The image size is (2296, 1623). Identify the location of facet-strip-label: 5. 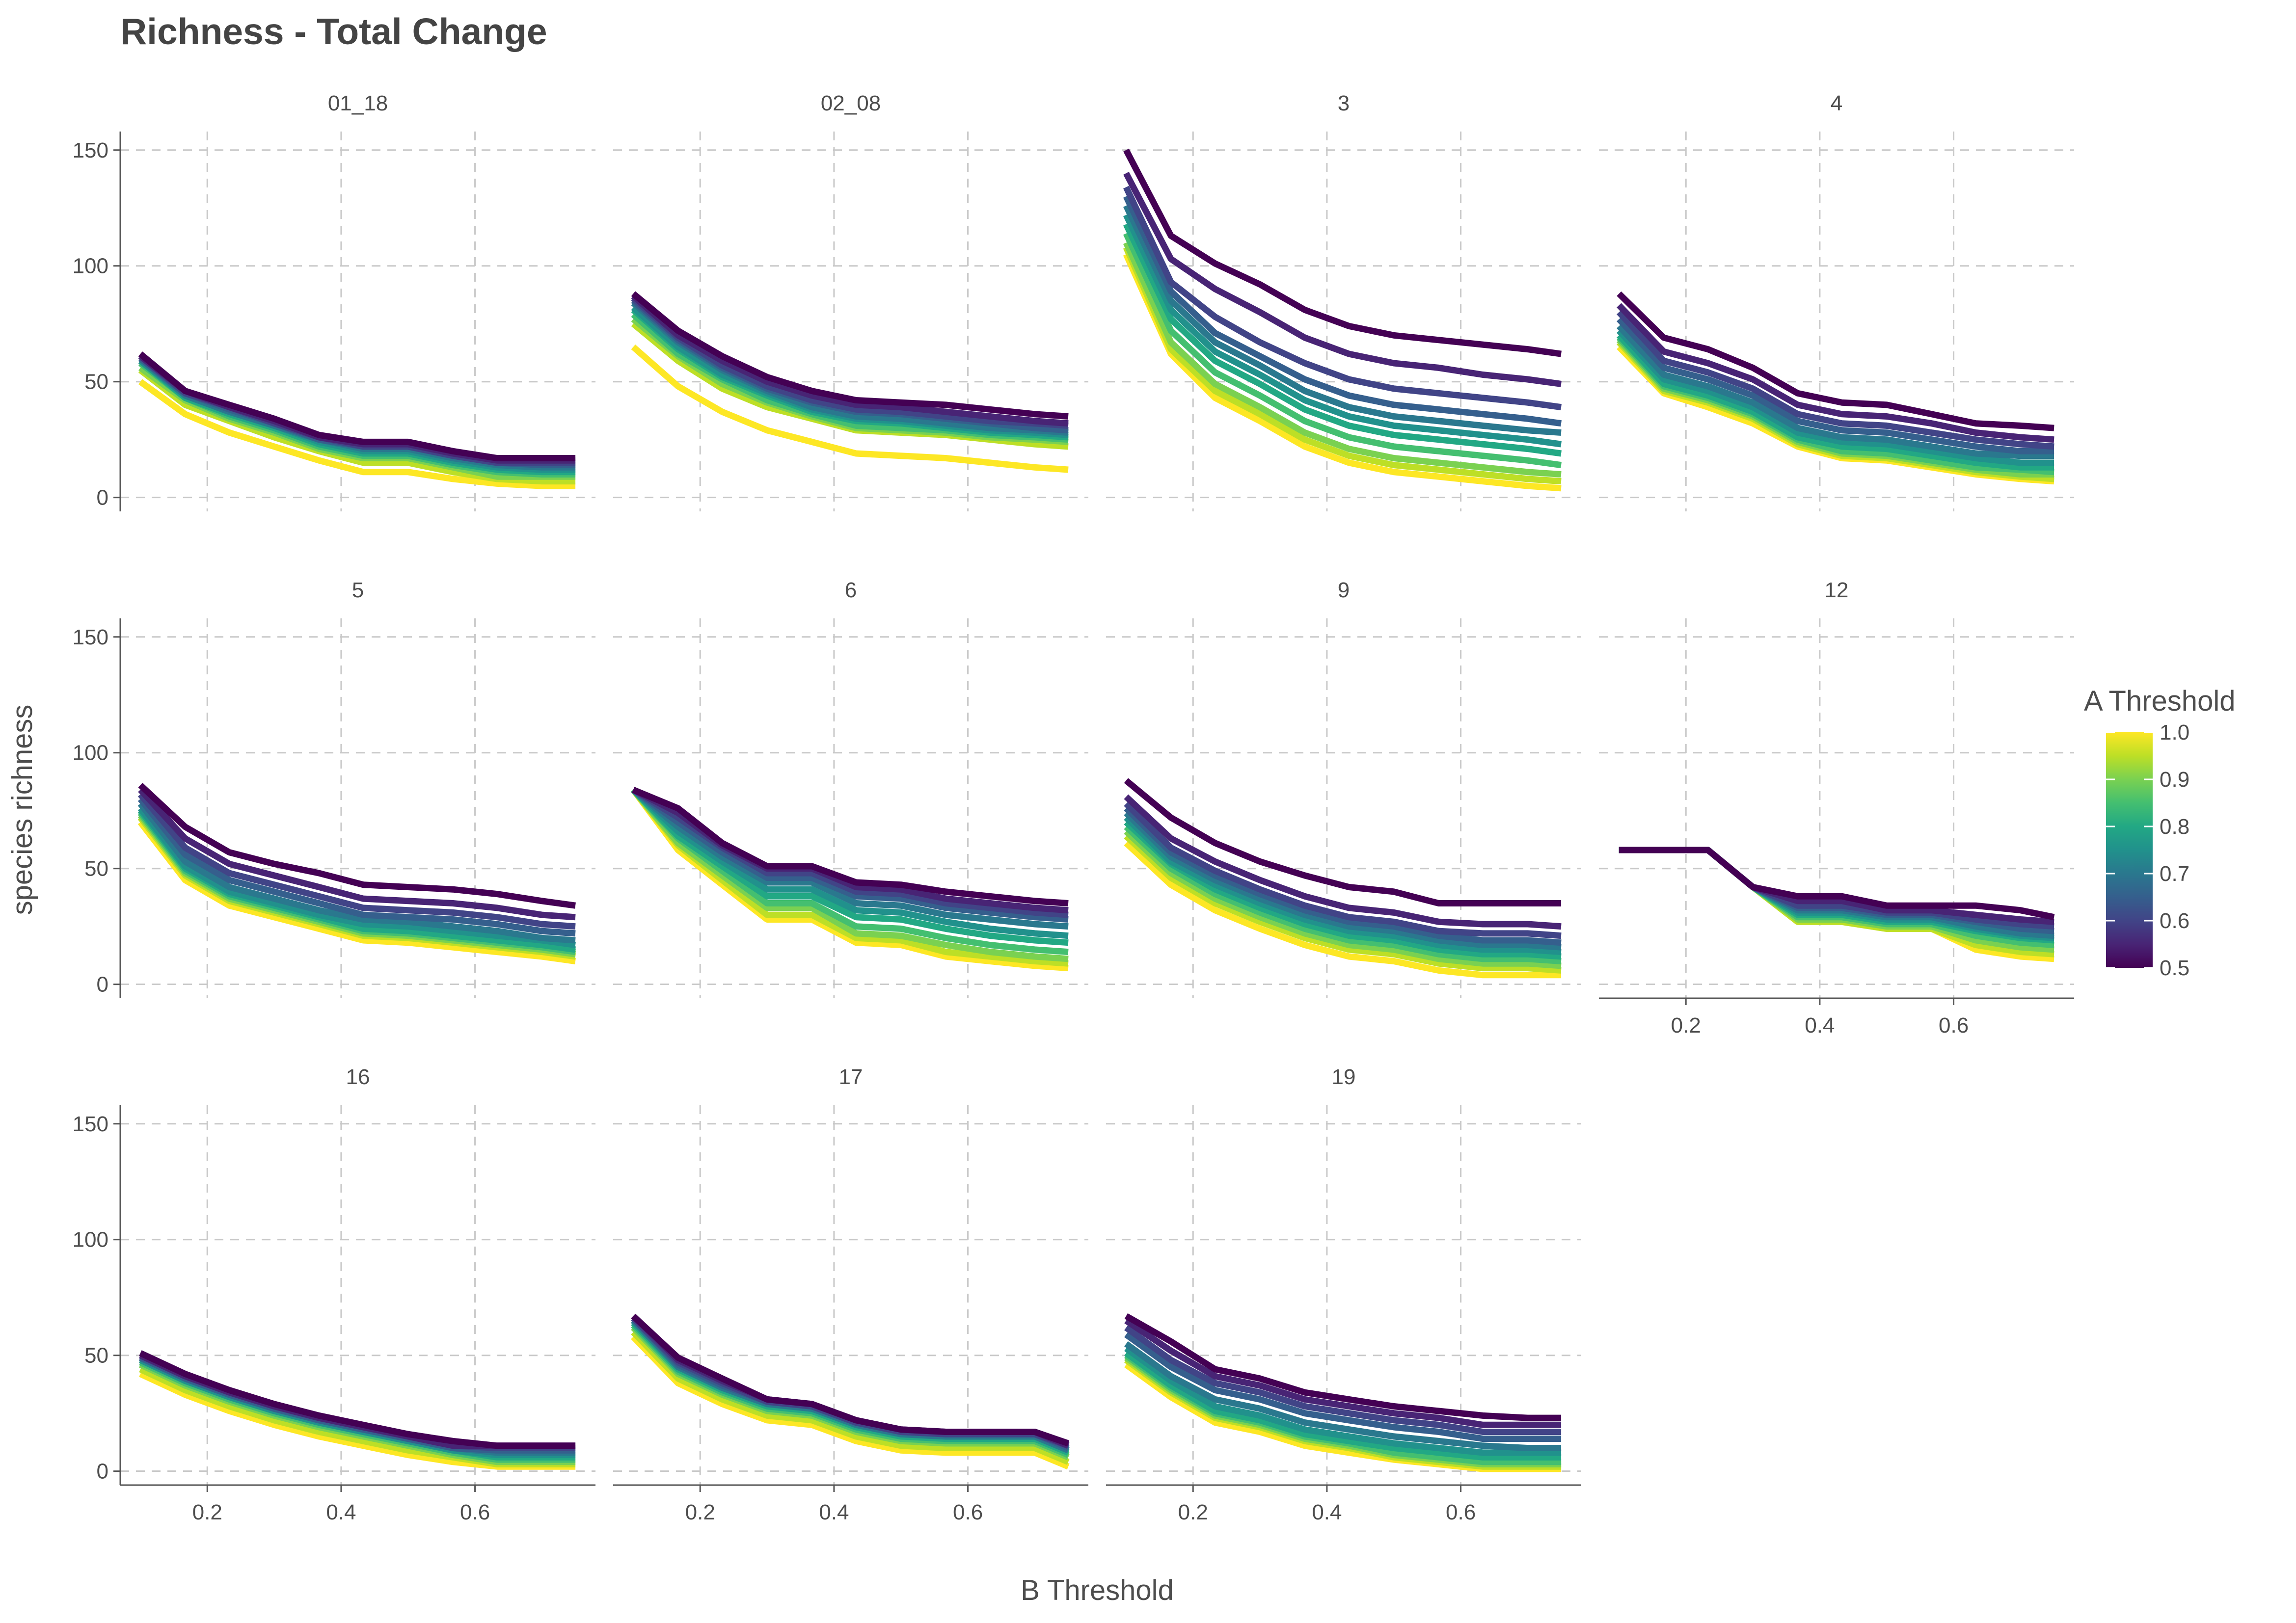
(358, 590).